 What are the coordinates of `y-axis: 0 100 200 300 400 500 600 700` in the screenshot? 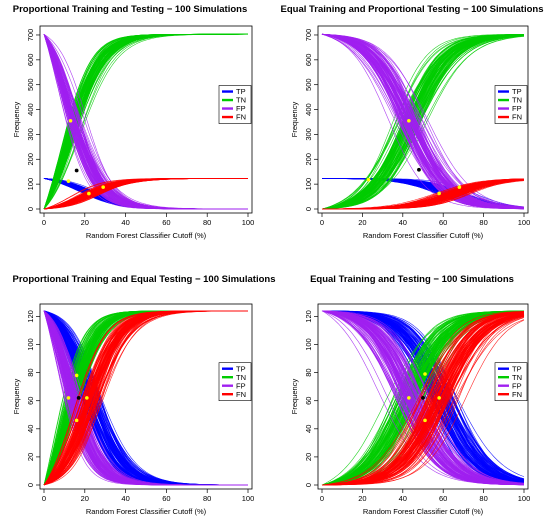 It's located at (33, 120).